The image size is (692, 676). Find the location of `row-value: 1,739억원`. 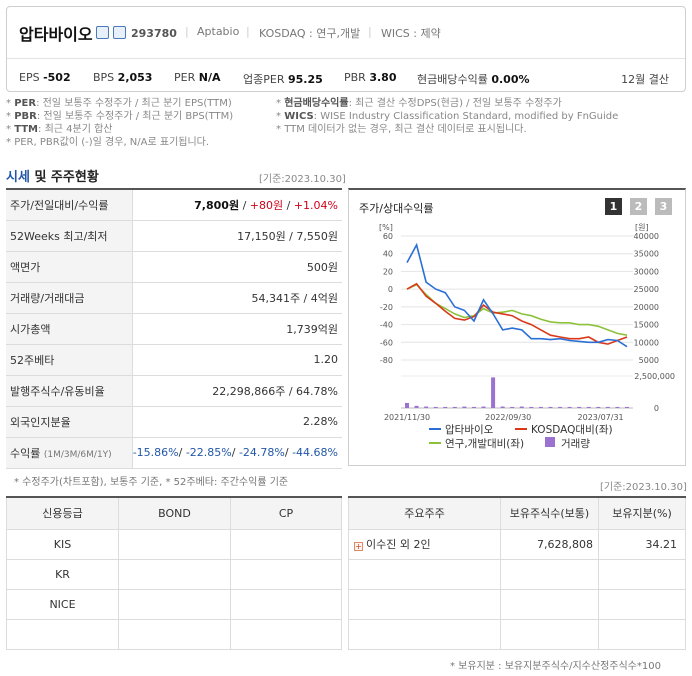

row-value: 1,739억원 is located at coordinates (237, 329).